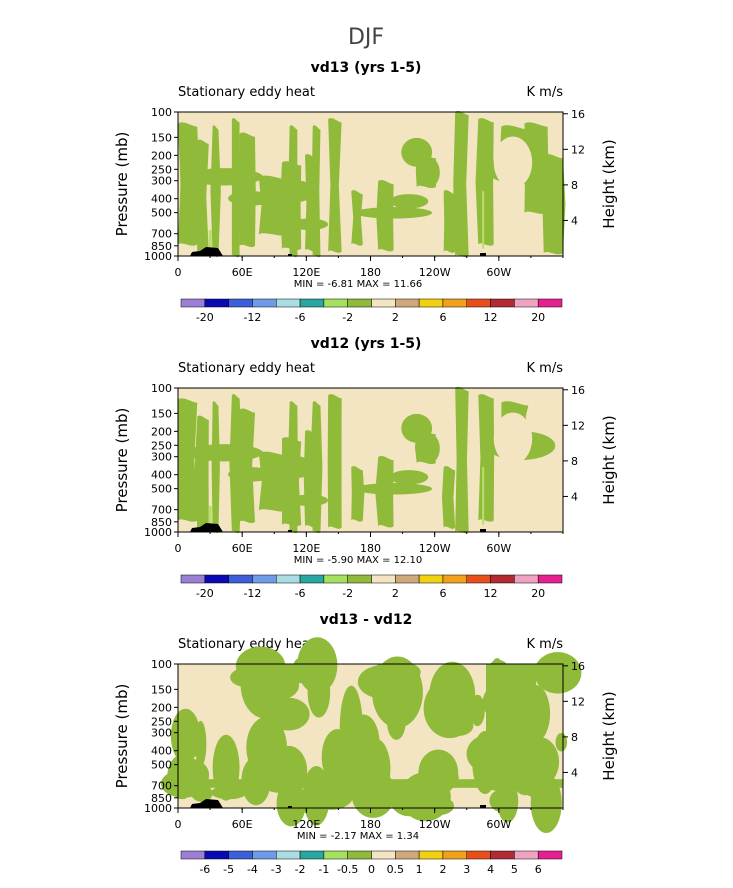 This screenshot has width=733, height=888. What do you see at coordinates (545, 644) in the screenshot?
I see `panel-units: K m/s` at bounding box center [545, 644].